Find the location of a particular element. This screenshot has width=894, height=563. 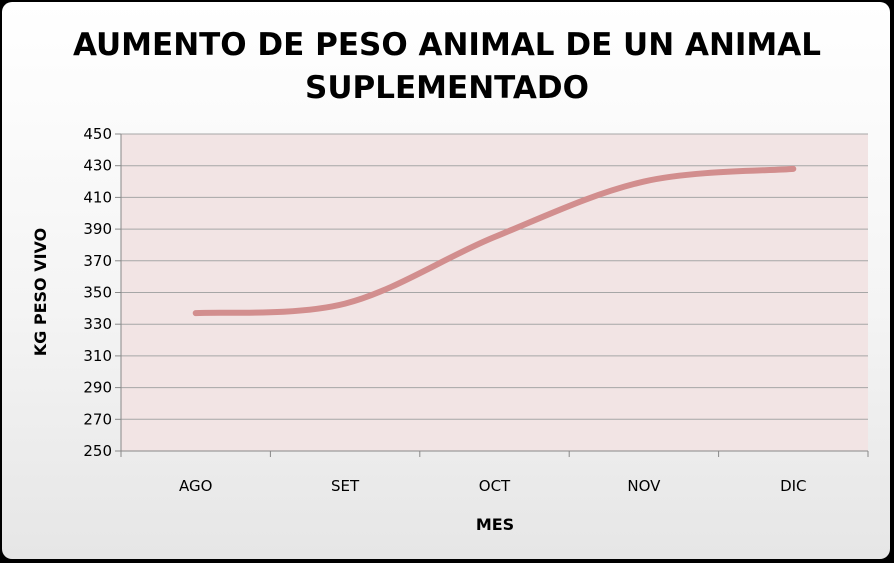

y-tick-label: 310 is located at coordinates (97, 356).